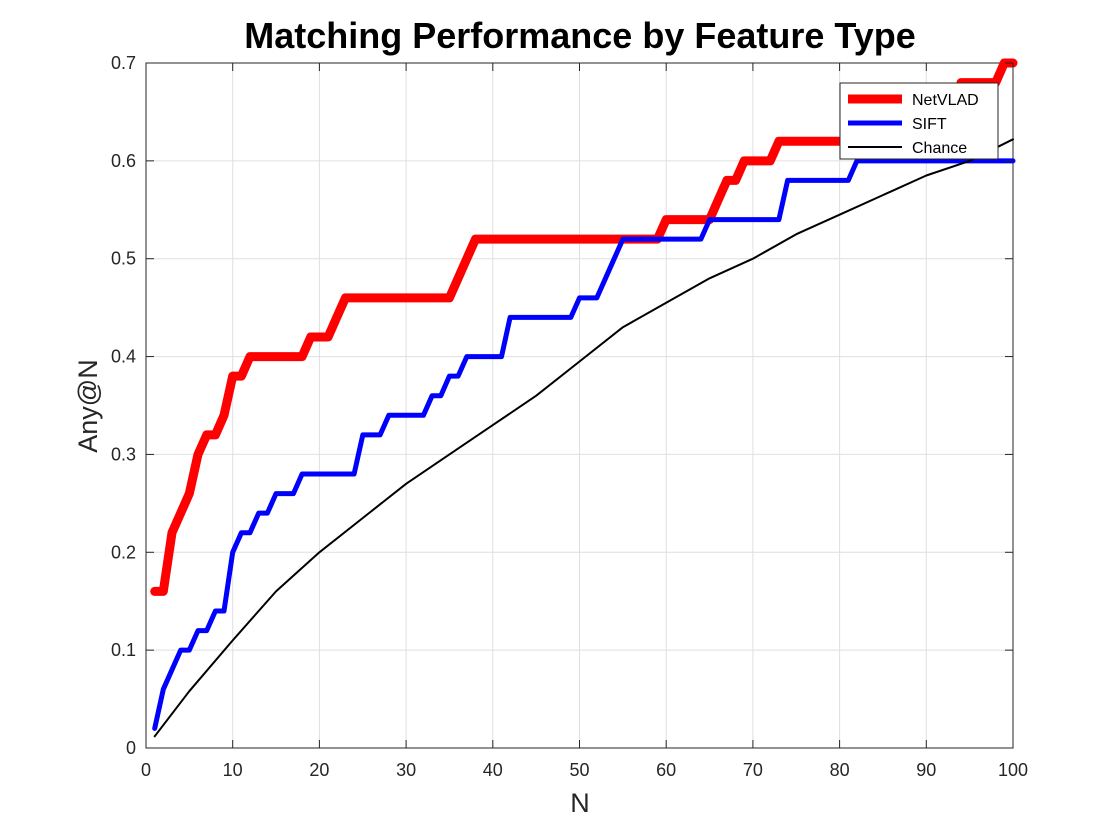 This screenshot has height=840, width=1120. I want to click on y-tick-label: 0, so click(131, 748).